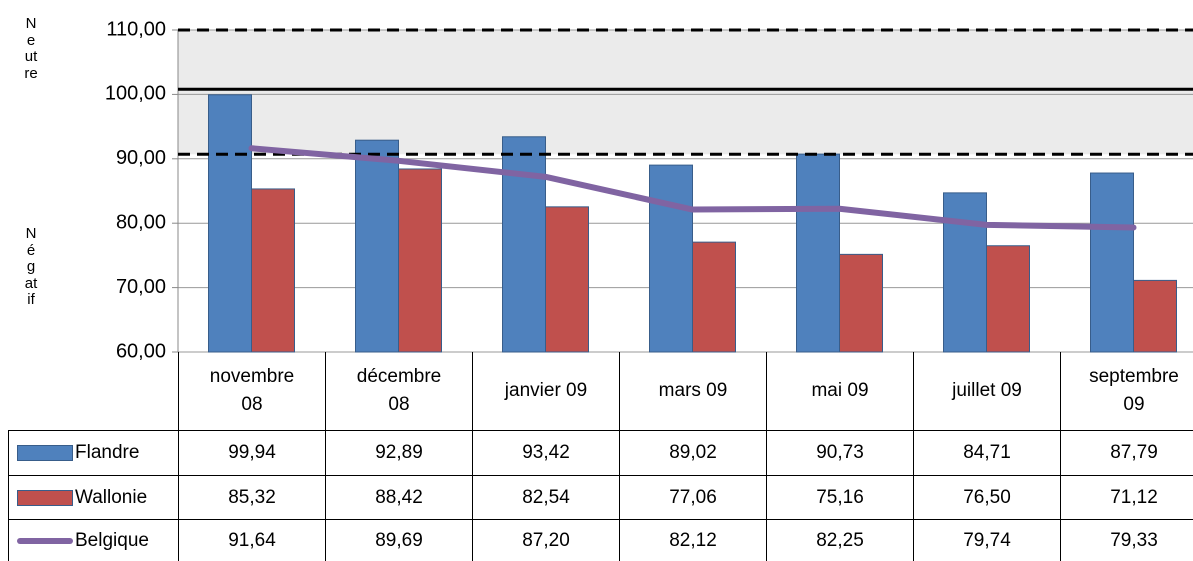 This screenshot has height=561, width=1193. I want to click on x-tick-label: novembre 08, so click(252, 390).